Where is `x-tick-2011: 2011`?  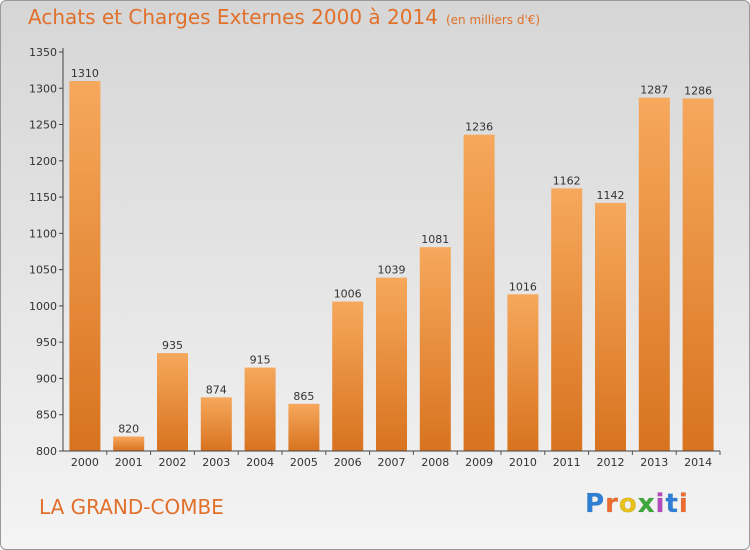
x-tick-2011: 2011 is located at coordinates (567, 462).